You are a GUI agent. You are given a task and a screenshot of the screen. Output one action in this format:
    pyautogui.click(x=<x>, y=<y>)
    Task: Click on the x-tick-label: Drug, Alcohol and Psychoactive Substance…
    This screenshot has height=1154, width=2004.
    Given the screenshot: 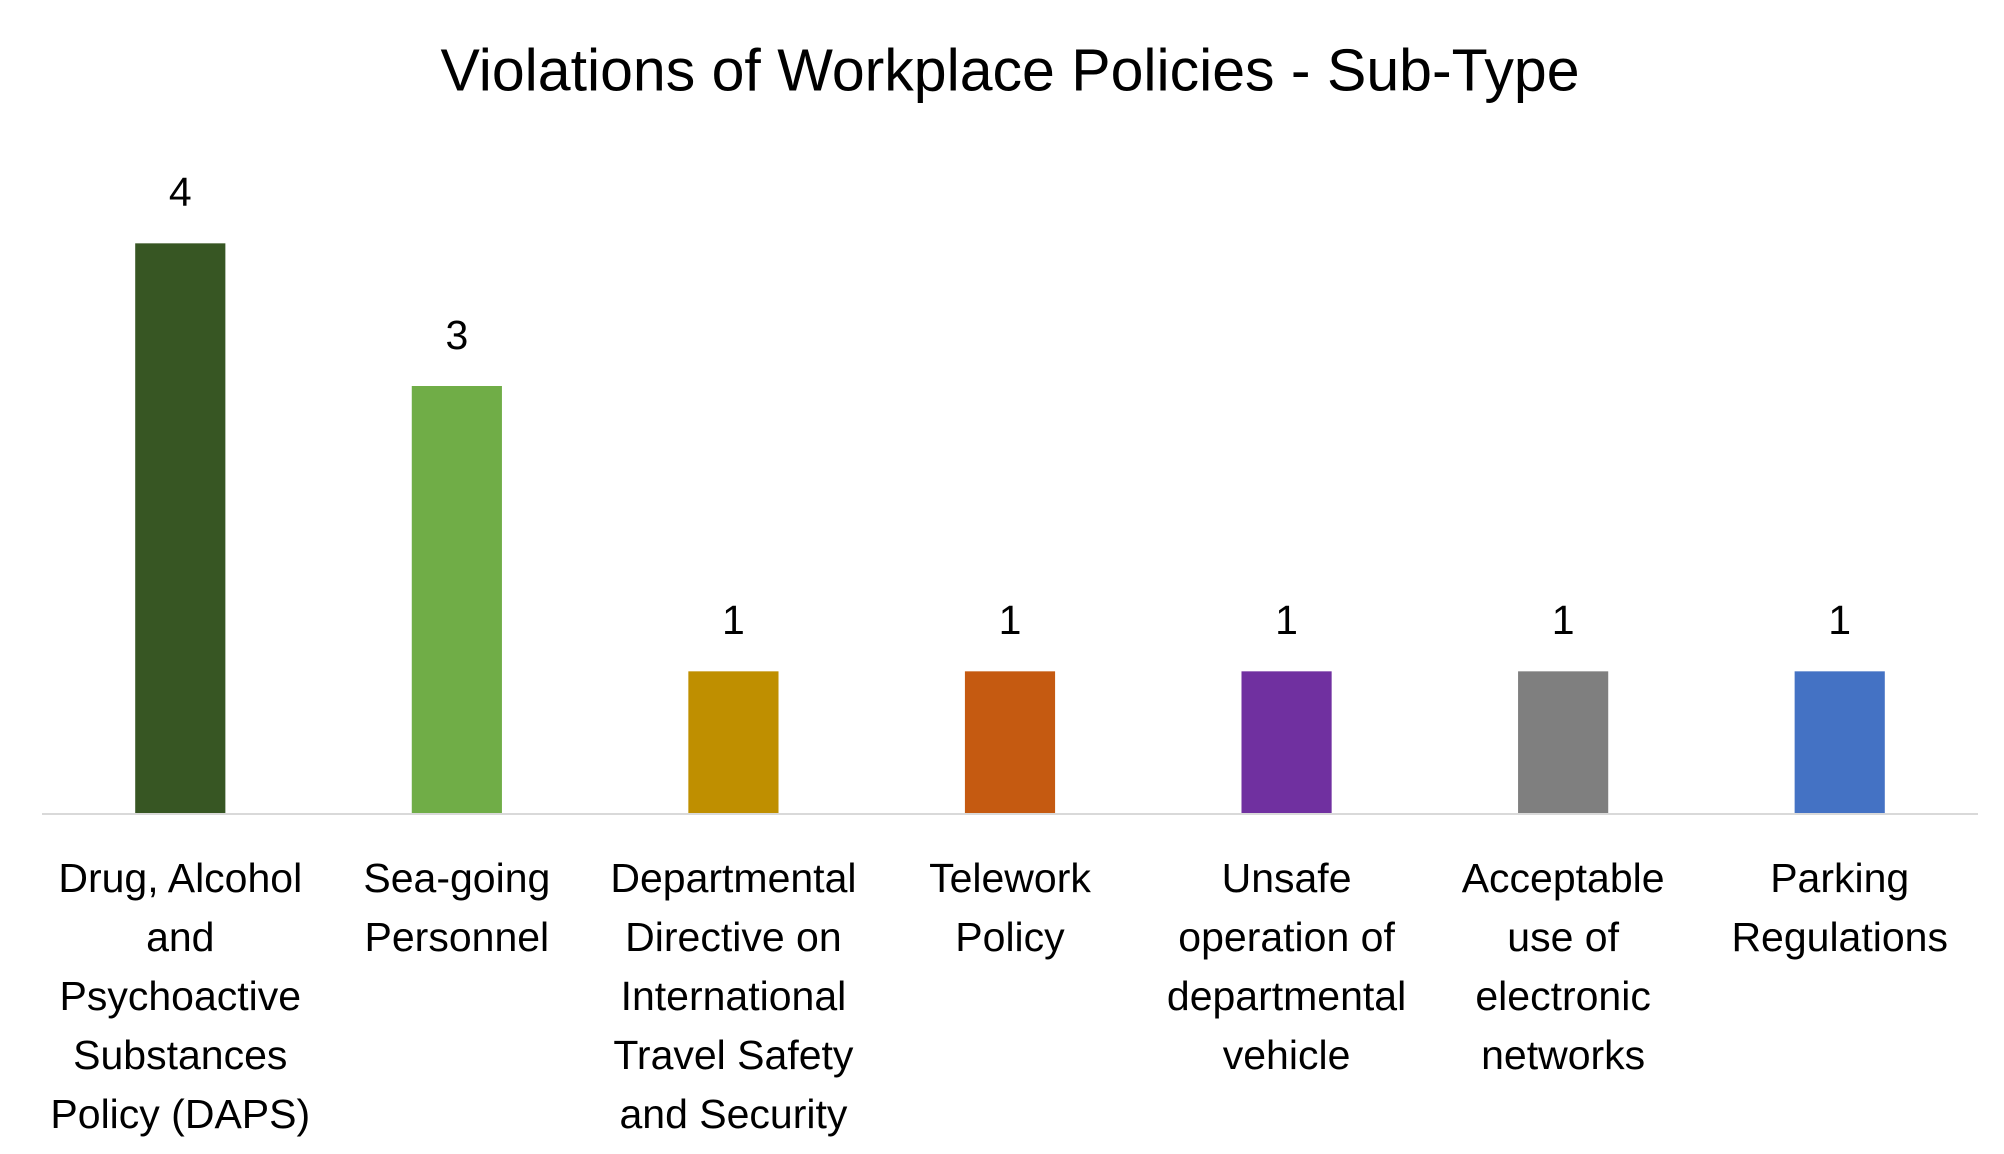 What is the action you would take?
    pyautogui.click(x=180, y=996)
    